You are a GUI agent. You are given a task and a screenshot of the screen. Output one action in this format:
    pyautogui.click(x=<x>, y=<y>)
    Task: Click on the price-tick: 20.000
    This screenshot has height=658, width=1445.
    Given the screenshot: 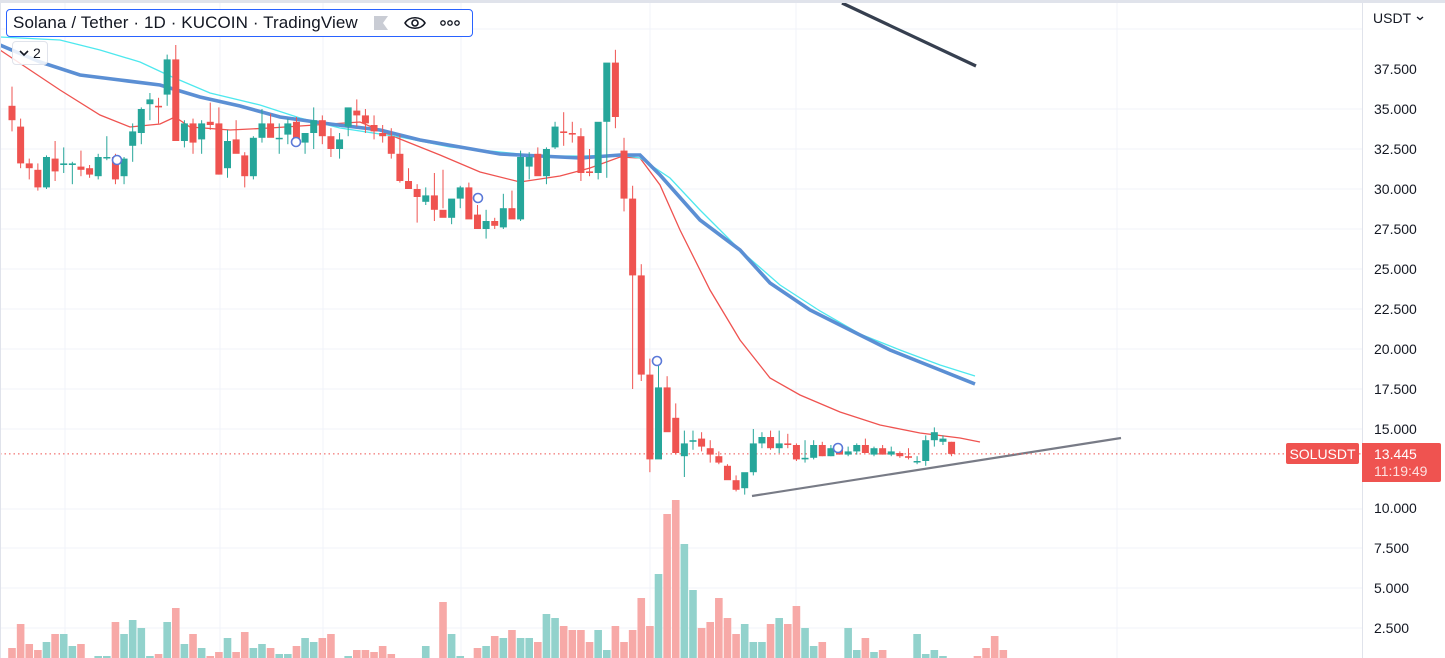 What is the action you would take?
    pyautogui.click(x=1395, y=349)
    